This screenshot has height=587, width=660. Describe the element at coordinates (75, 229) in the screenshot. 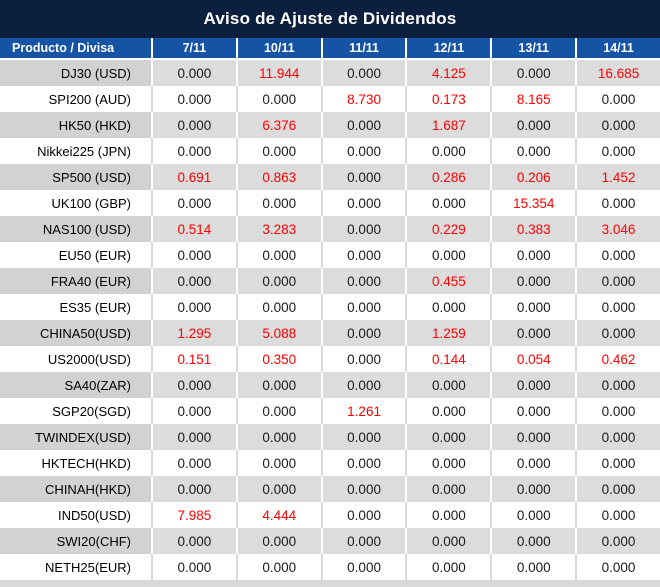

I see `product-cell: NAS100 (USD)` at that location.